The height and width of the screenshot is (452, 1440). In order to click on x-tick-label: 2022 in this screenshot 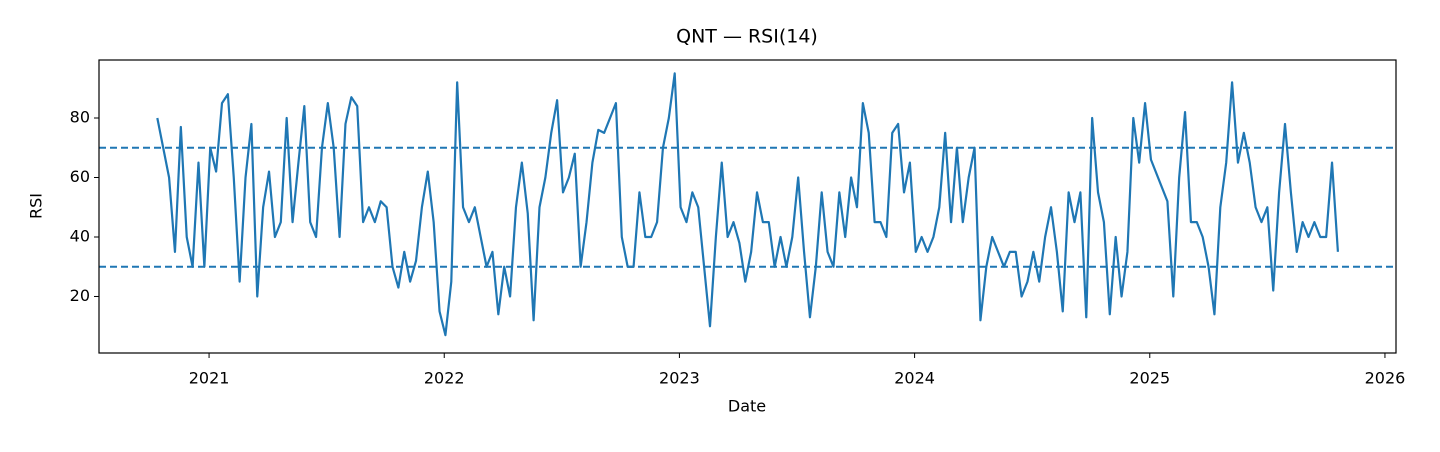, I will do `click(444, 378)`.